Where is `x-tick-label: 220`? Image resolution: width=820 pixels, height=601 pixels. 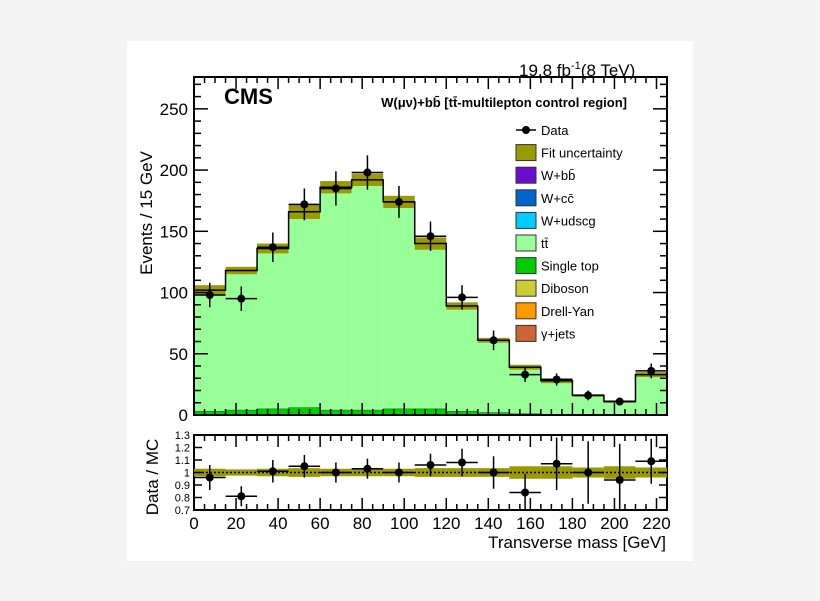 x-tick-label: 220 is located at coordinates (656, 523).